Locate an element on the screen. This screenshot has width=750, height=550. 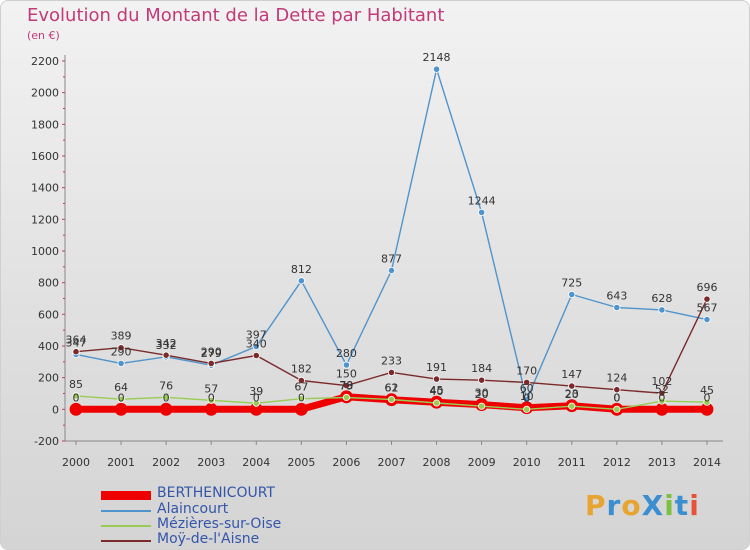
data-label-m-zi-res-sur-oise: 20 is located at coordinates (572, 394).